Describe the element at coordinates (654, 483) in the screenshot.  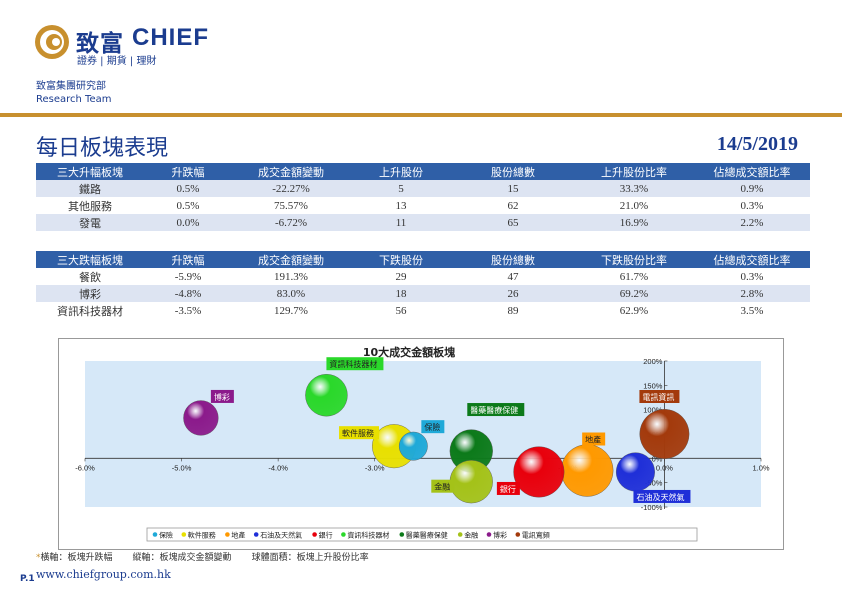
I see `y-tick-label: -50%` at that location.